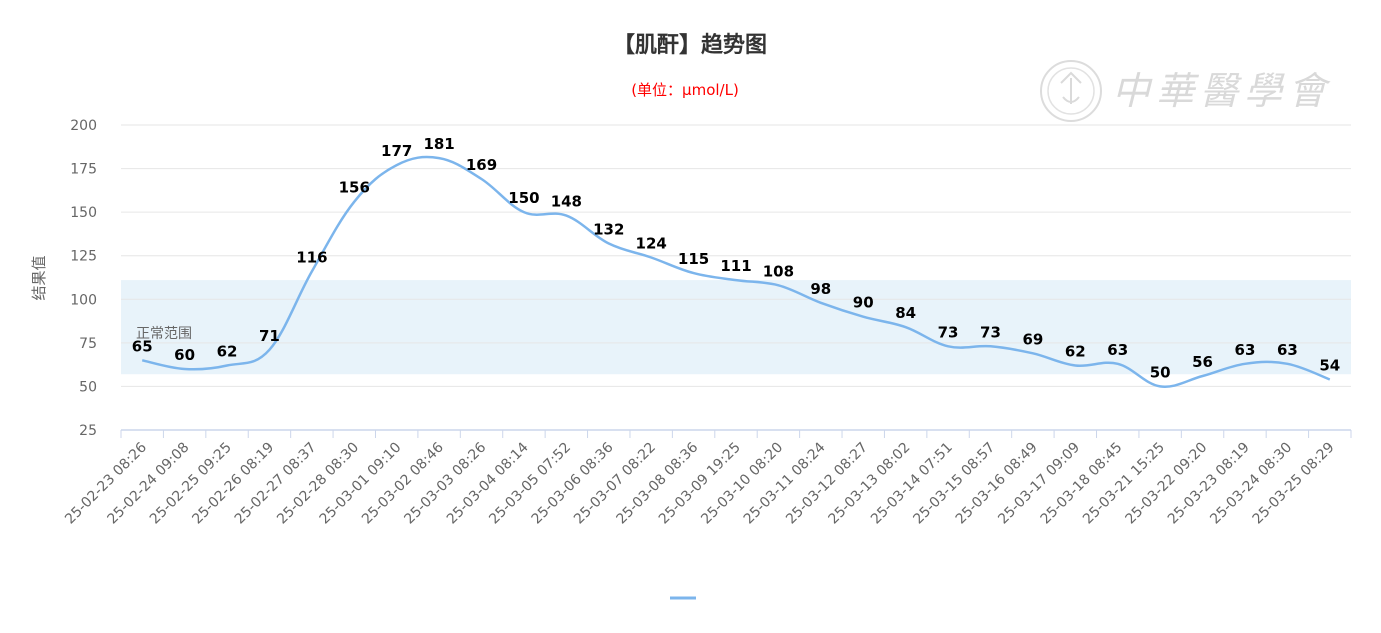  I want to click on data-label: 56, so click(1202, 362).